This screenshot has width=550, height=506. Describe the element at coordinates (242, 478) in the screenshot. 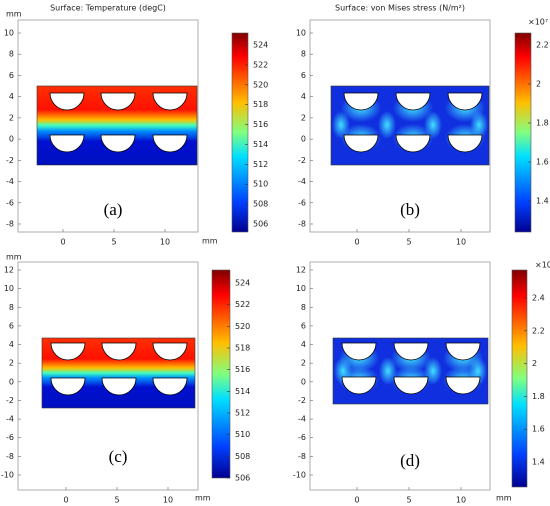

I see `colorbar-tick-label: 506` at that location.